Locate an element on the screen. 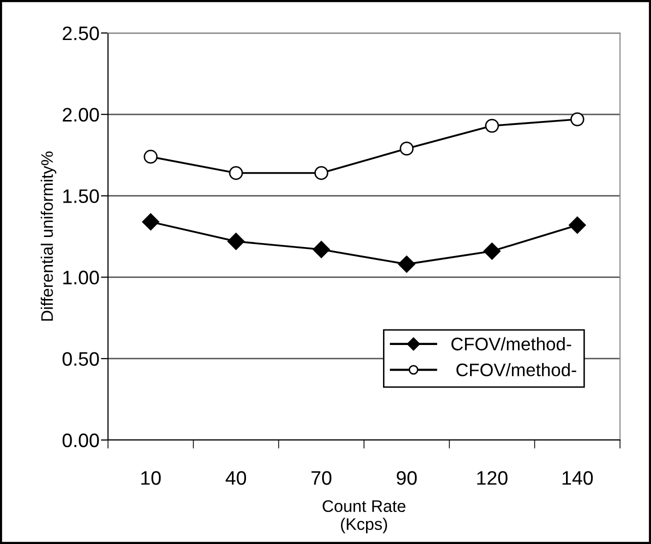 The image size is (651, 544). x-tick-label: 120 is located at coordinates (492, 478).